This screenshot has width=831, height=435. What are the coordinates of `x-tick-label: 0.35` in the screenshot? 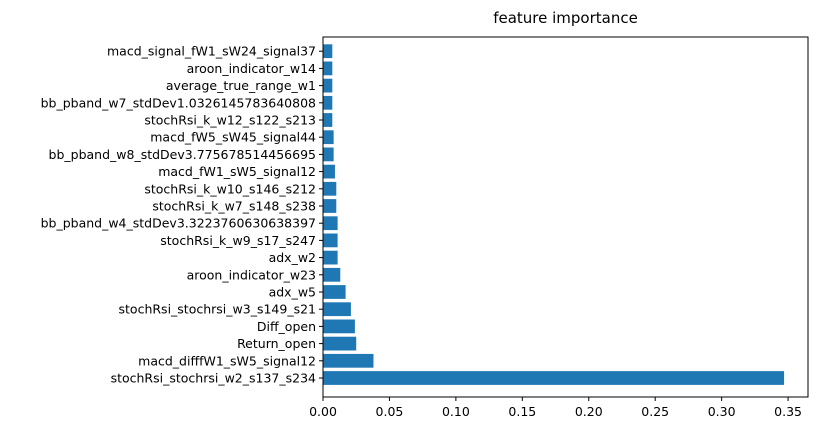 It's located at (788, 411).